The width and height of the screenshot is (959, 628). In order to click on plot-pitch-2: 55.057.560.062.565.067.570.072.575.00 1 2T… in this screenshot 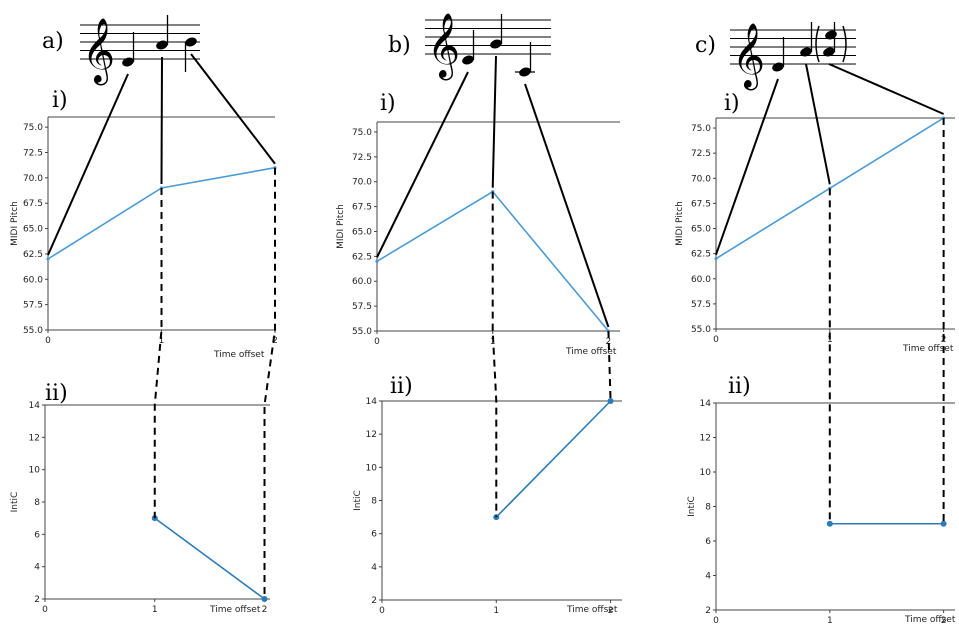, I will do `click(478, 224)`.